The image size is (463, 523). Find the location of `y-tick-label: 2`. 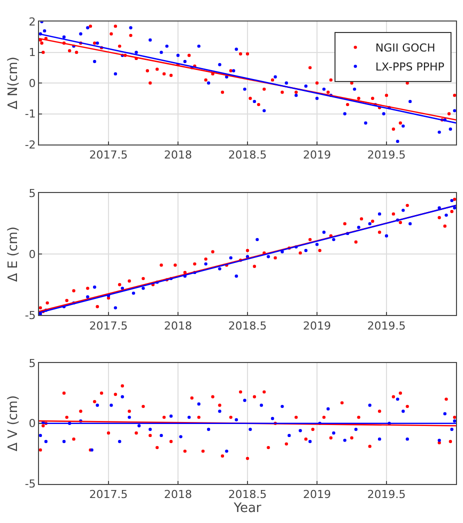

y-tick-label: 2 is located at coordinates (32, 21).